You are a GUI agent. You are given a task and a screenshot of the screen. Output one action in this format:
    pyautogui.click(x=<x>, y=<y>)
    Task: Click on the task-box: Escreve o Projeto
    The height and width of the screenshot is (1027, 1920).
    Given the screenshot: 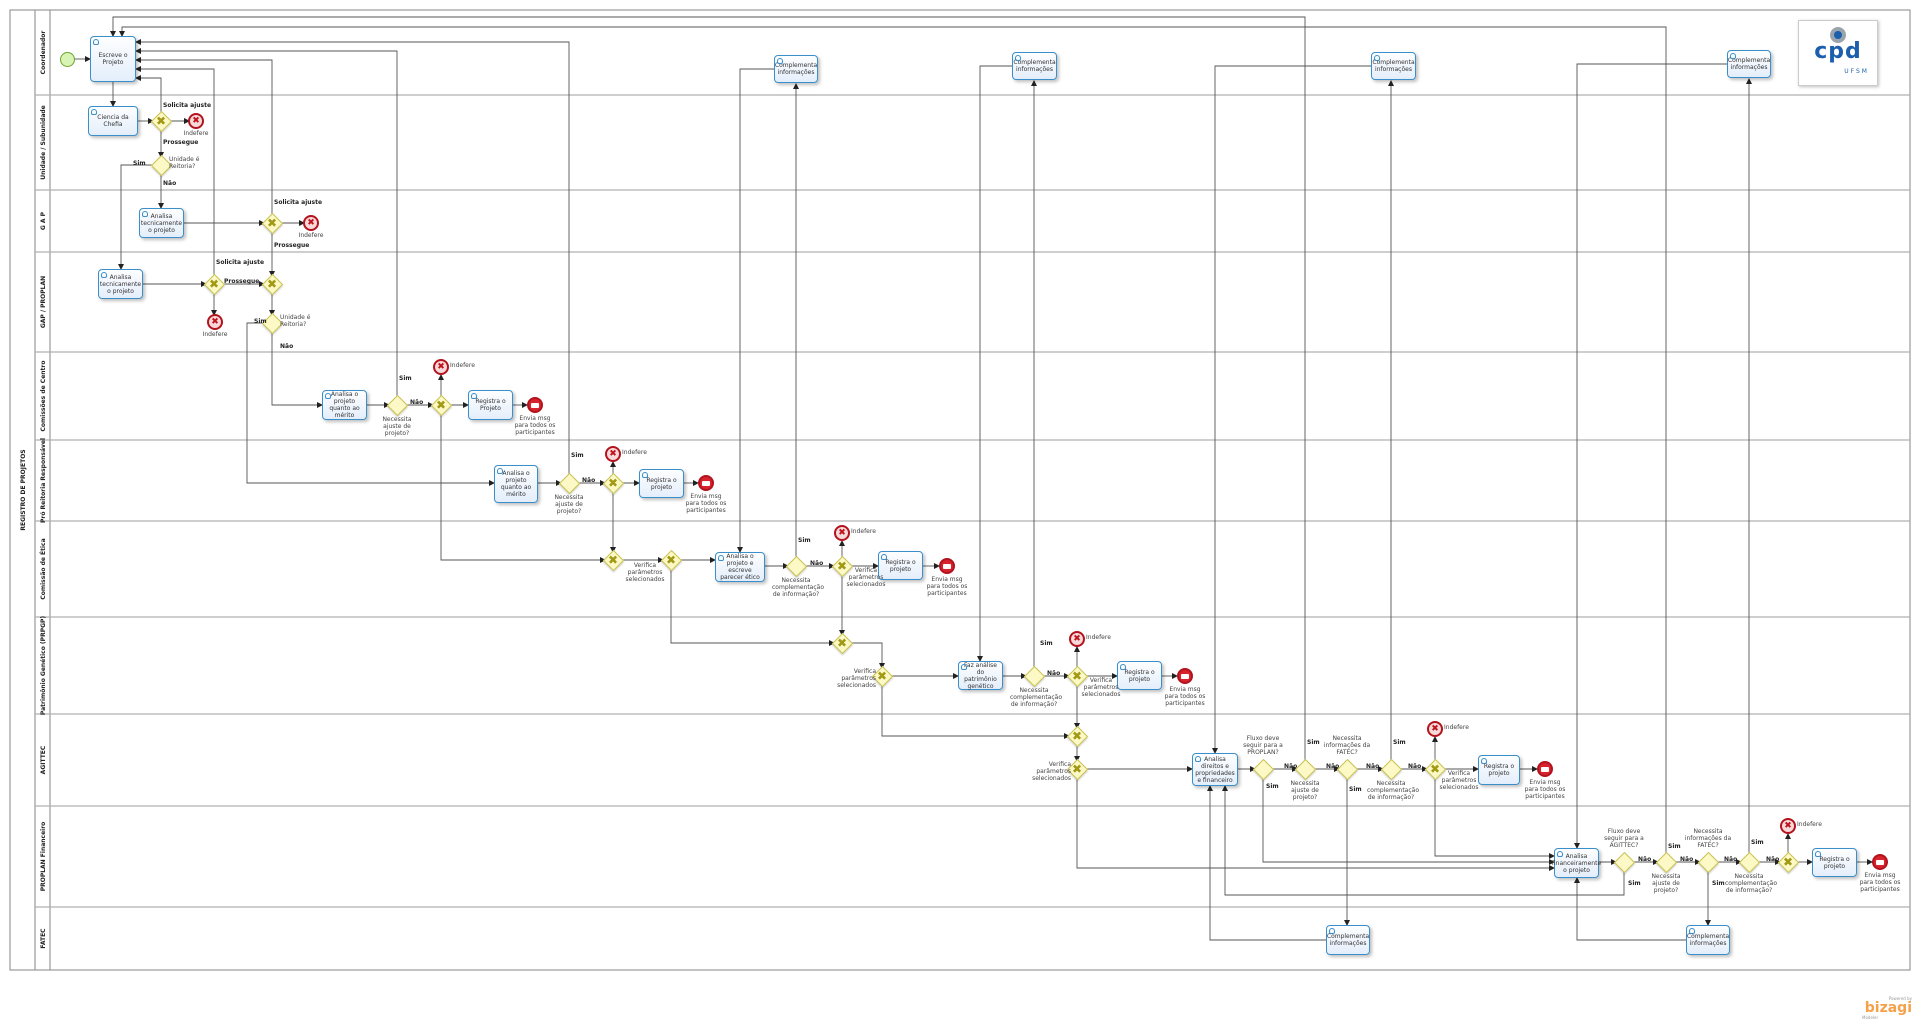 What is the action you would take?
    pyautogui.click(x=113, y=59)
    